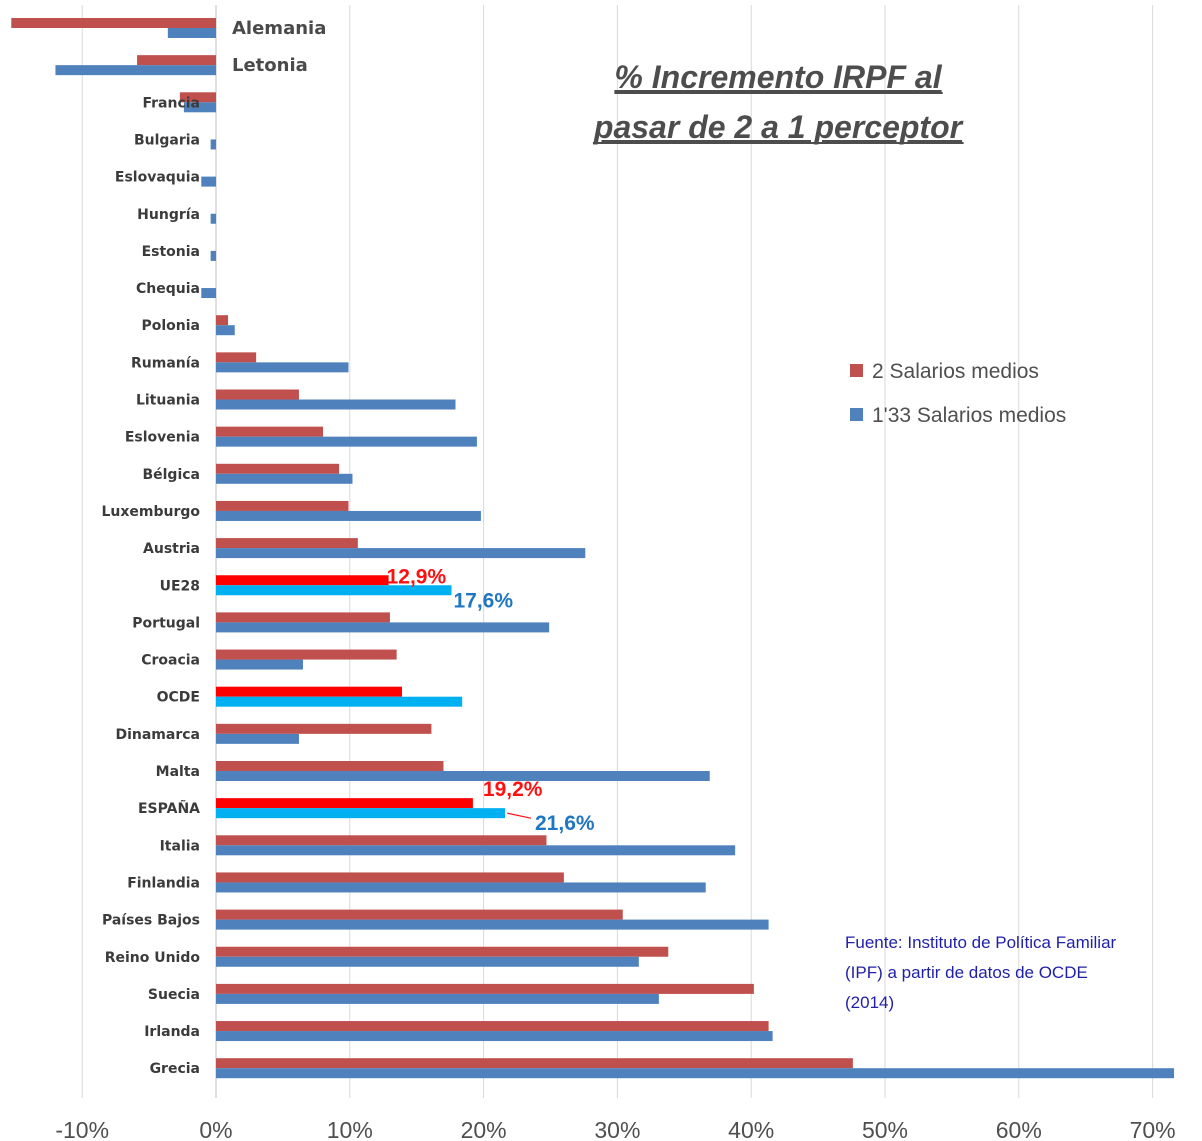 The image size is (1202, 1141). What do you see at coordinates (168, 215) in the screenshot?
I see `category-label: Hungría` at bounding box center [168, 215].